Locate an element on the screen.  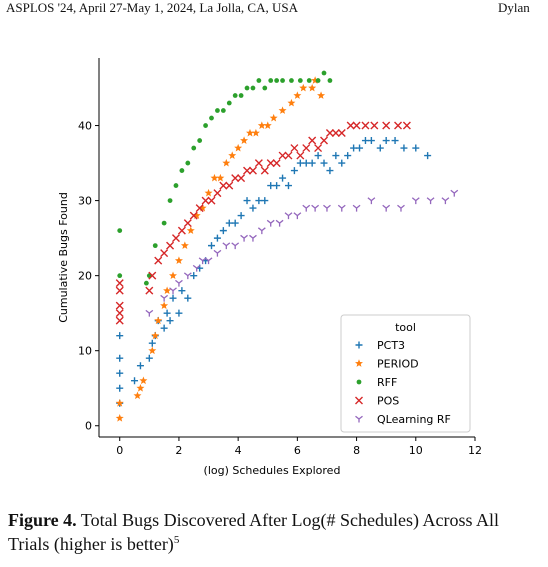
y-tick-label: 0 is located at coordinates (88, 426).